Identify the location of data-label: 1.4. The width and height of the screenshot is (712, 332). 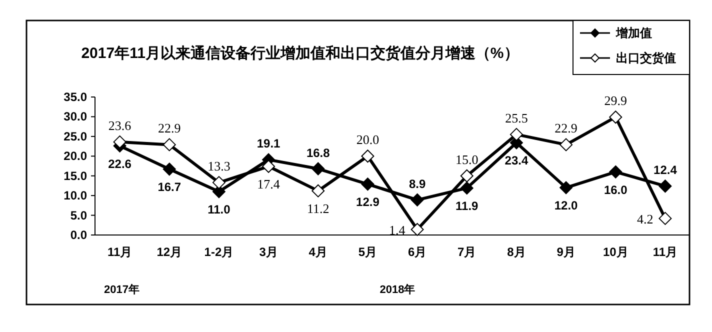
(397, 230).